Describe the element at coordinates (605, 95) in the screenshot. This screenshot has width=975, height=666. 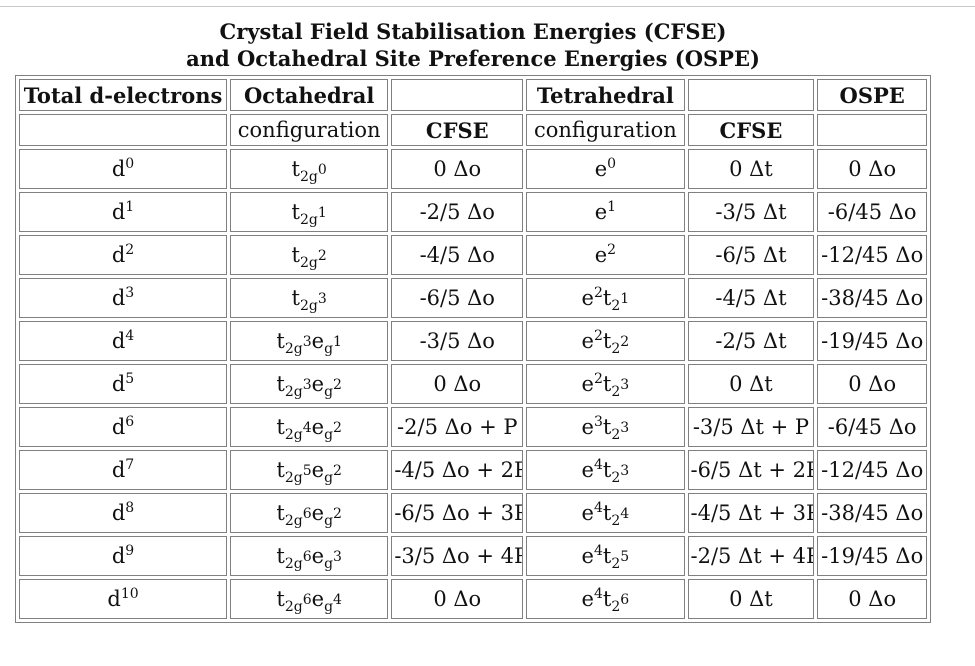
I see `header-tetrahedral: Tetrahedral` at that location.